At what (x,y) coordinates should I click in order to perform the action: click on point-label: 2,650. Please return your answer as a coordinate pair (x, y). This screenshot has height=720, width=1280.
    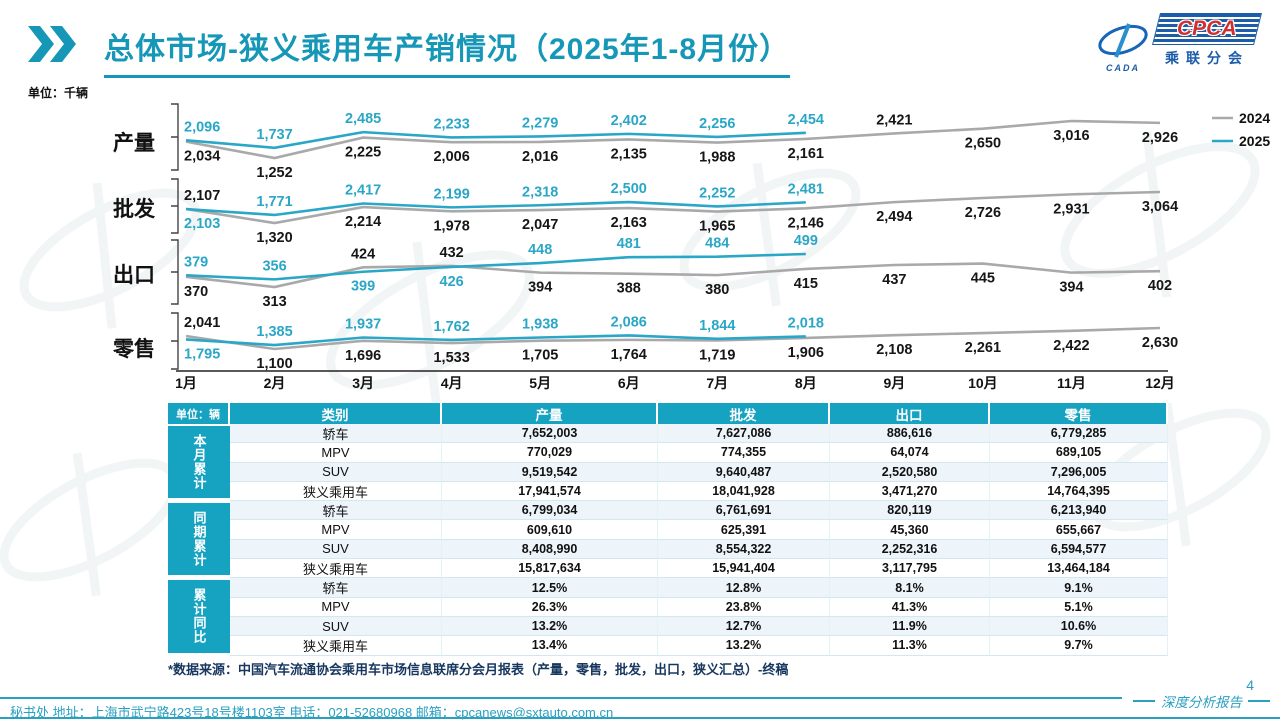
    Looking at the image, I should click on (983, 144).